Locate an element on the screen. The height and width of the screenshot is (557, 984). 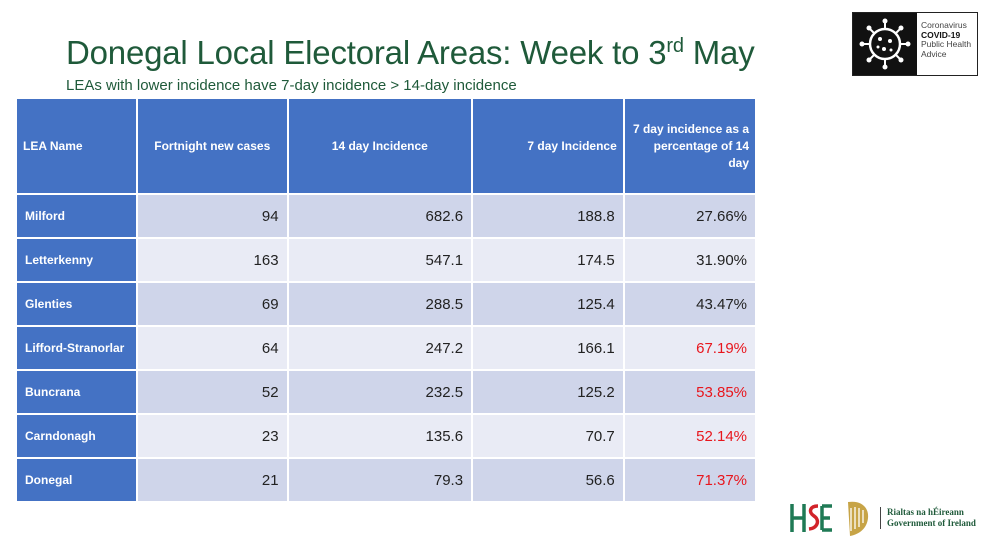
incidence-7-cell: 188.8 is located at coordinates (548, 216).